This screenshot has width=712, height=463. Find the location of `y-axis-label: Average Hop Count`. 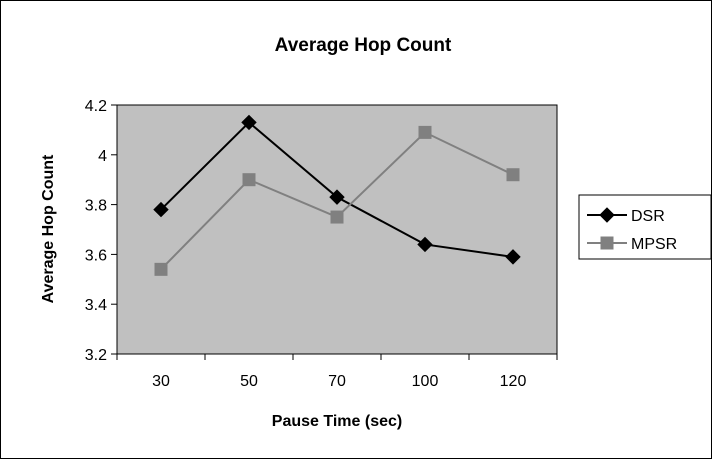

y-axis-label: Average Hop Count is located at coordinates (48, 228).